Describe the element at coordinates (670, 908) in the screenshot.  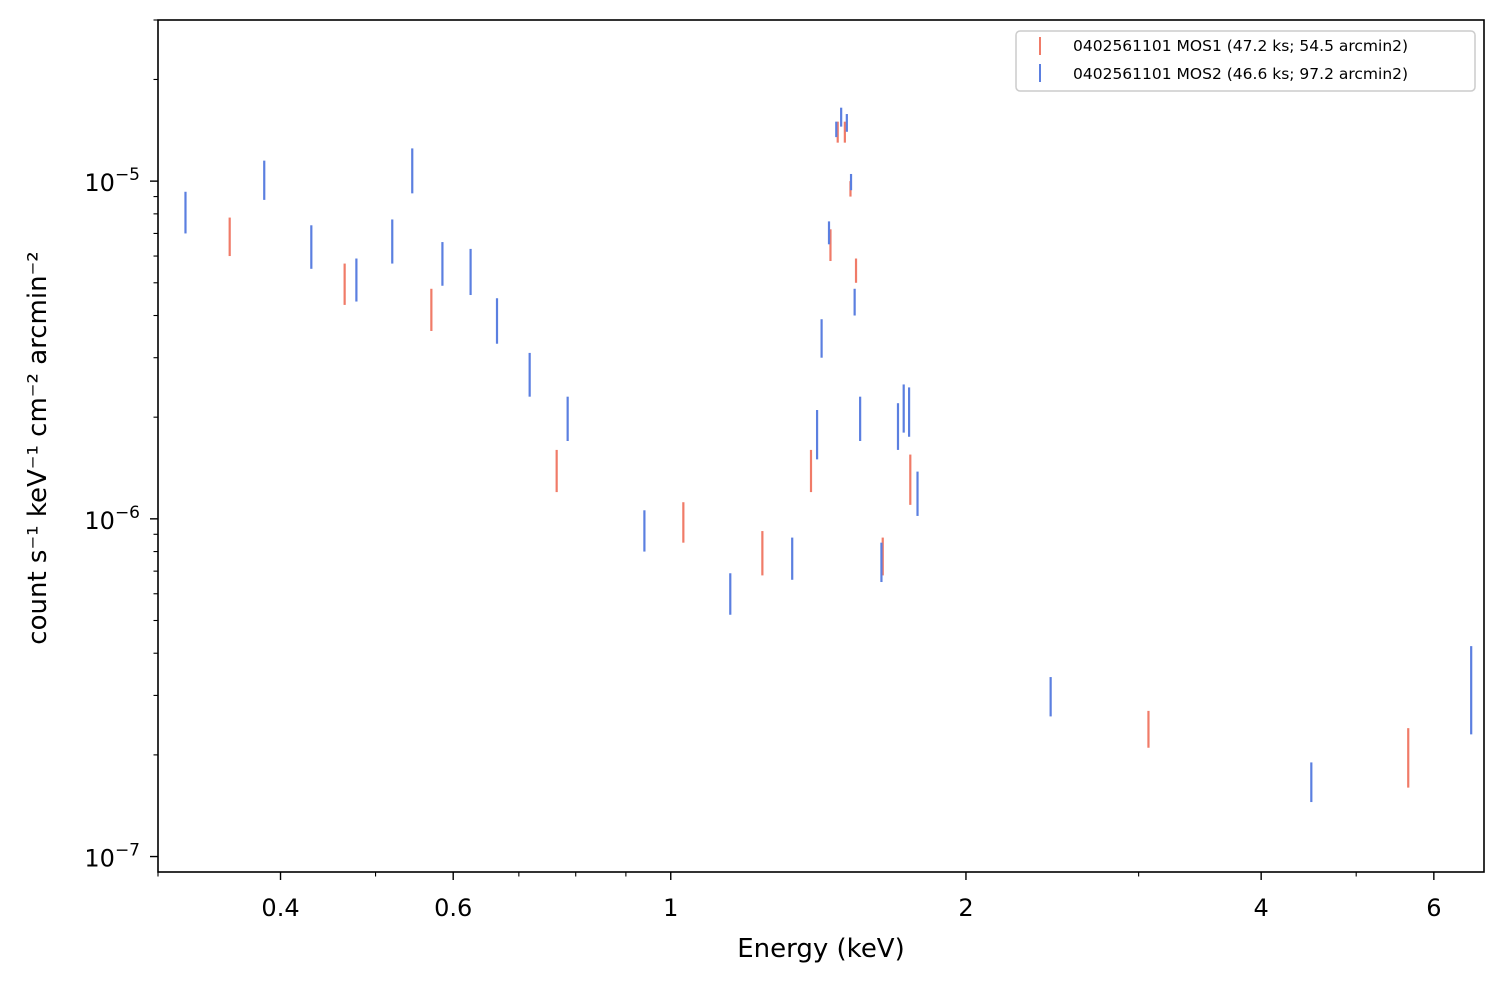
I see `x-tick-label: 1` at that location.